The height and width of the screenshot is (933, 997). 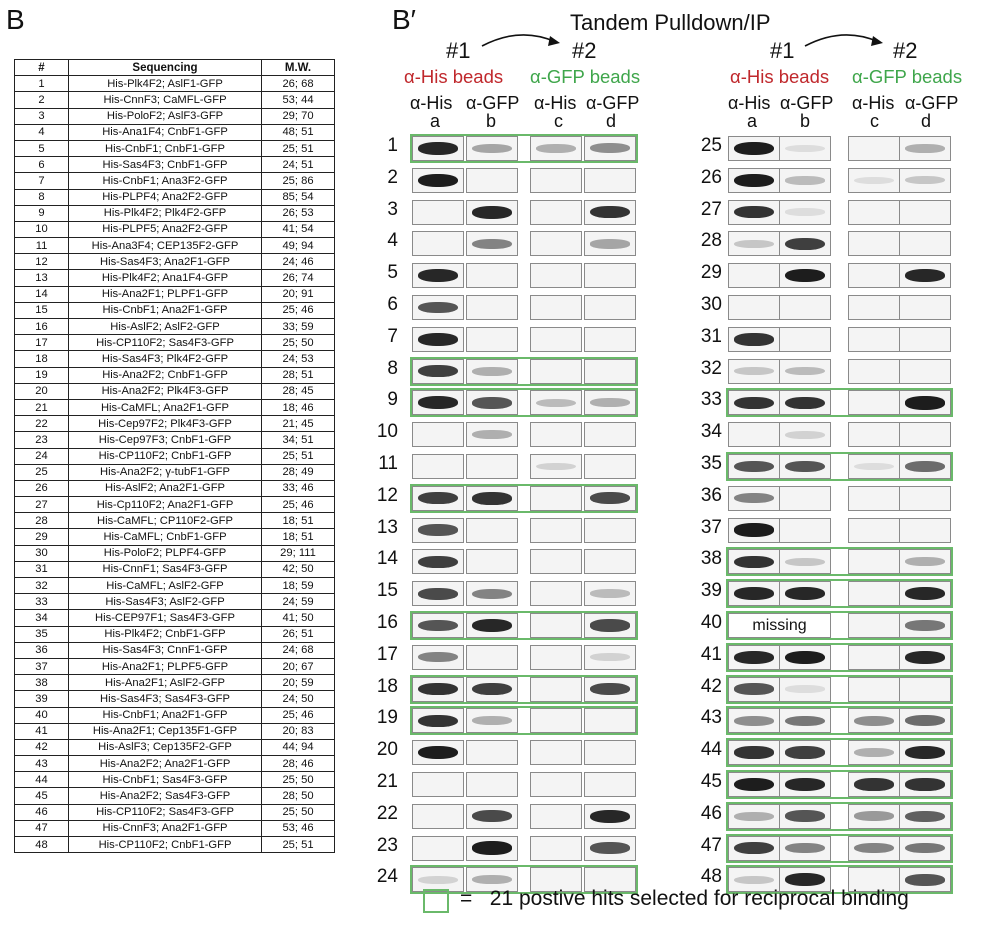 What do you see at coordinates (165, 505) in the screenshot?
I see `sequencing-cell: His-Cp110F2; Ana2F1-GFP` at bounding box center [165, 505].